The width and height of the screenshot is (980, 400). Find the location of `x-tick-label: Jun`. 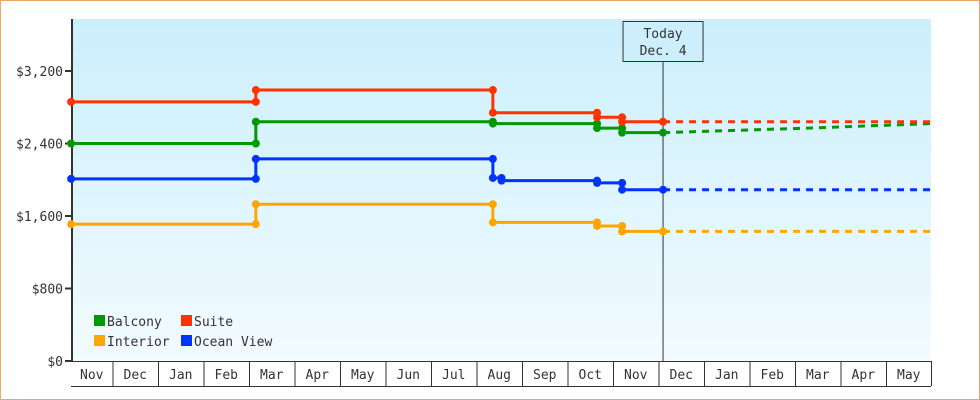

x-tick-label: Jun is located at coordinates (408, 375).